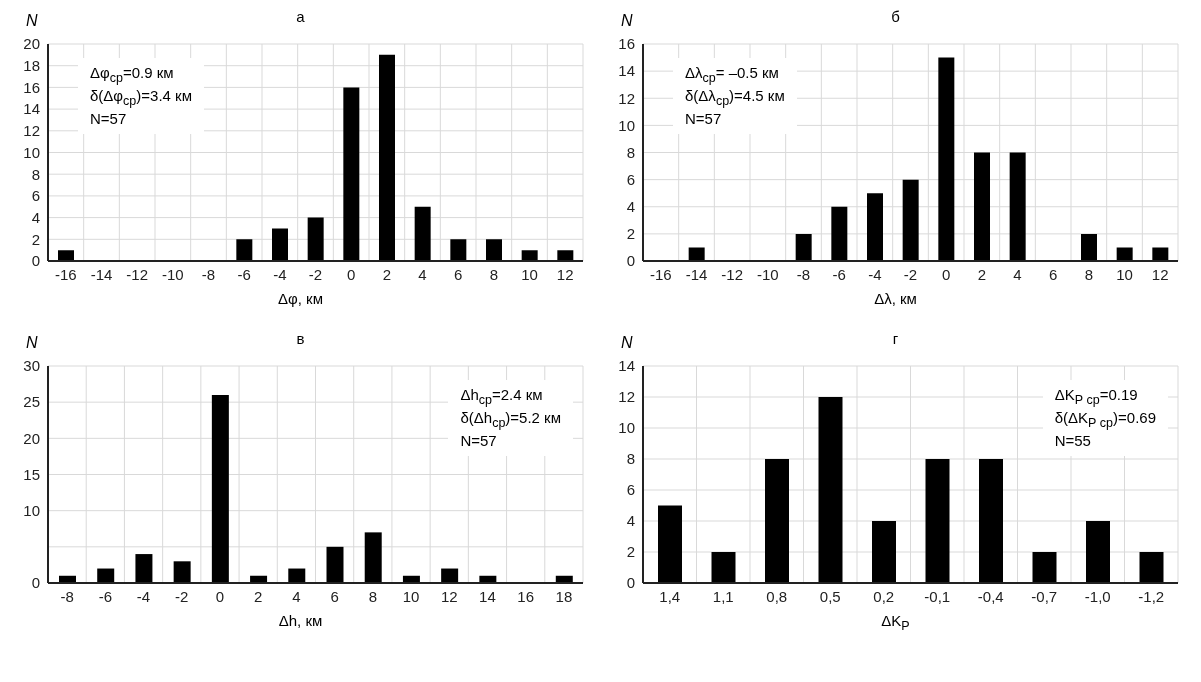 Image resolution: width=1201 pixels, height=682 pixels. What do you see at coordinates (526, 596) in the screenshot?
I see `x-tick-label: 16` at bounding box center [526, 596].